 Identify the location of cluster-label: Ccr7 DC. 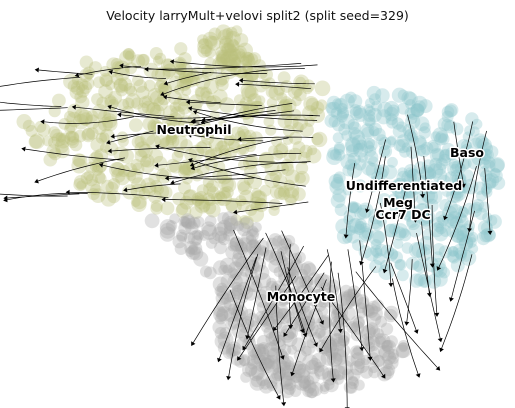
(402, 214).